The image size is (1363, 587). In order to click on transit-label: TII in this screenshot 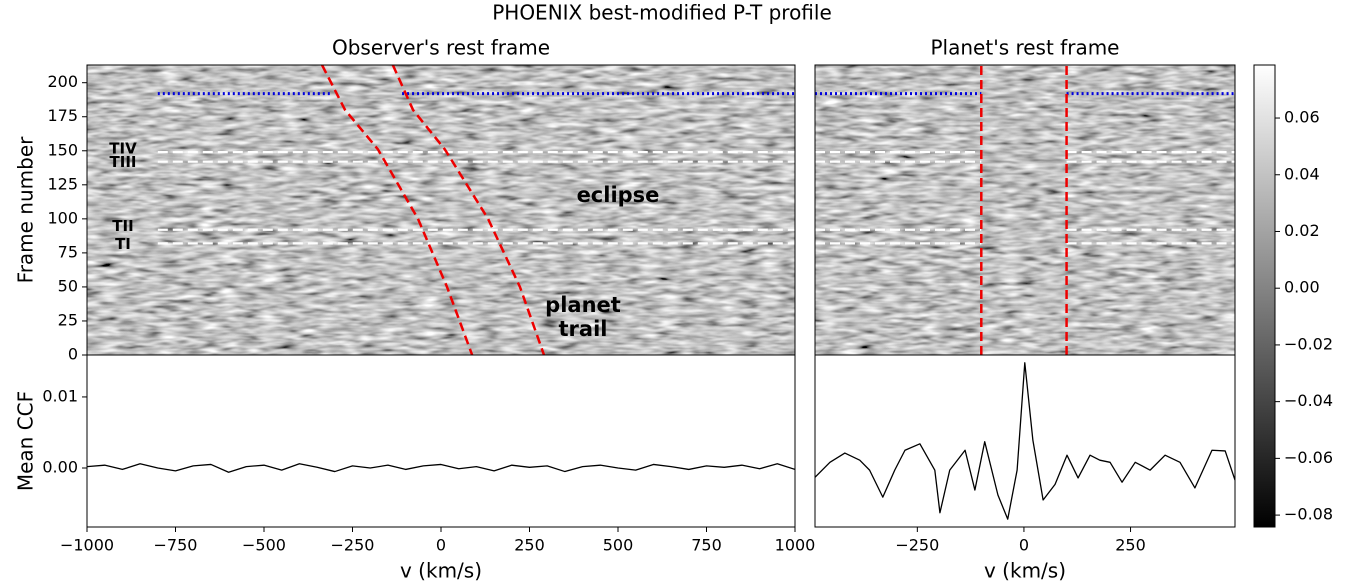, I will do `click(122, 226)`.